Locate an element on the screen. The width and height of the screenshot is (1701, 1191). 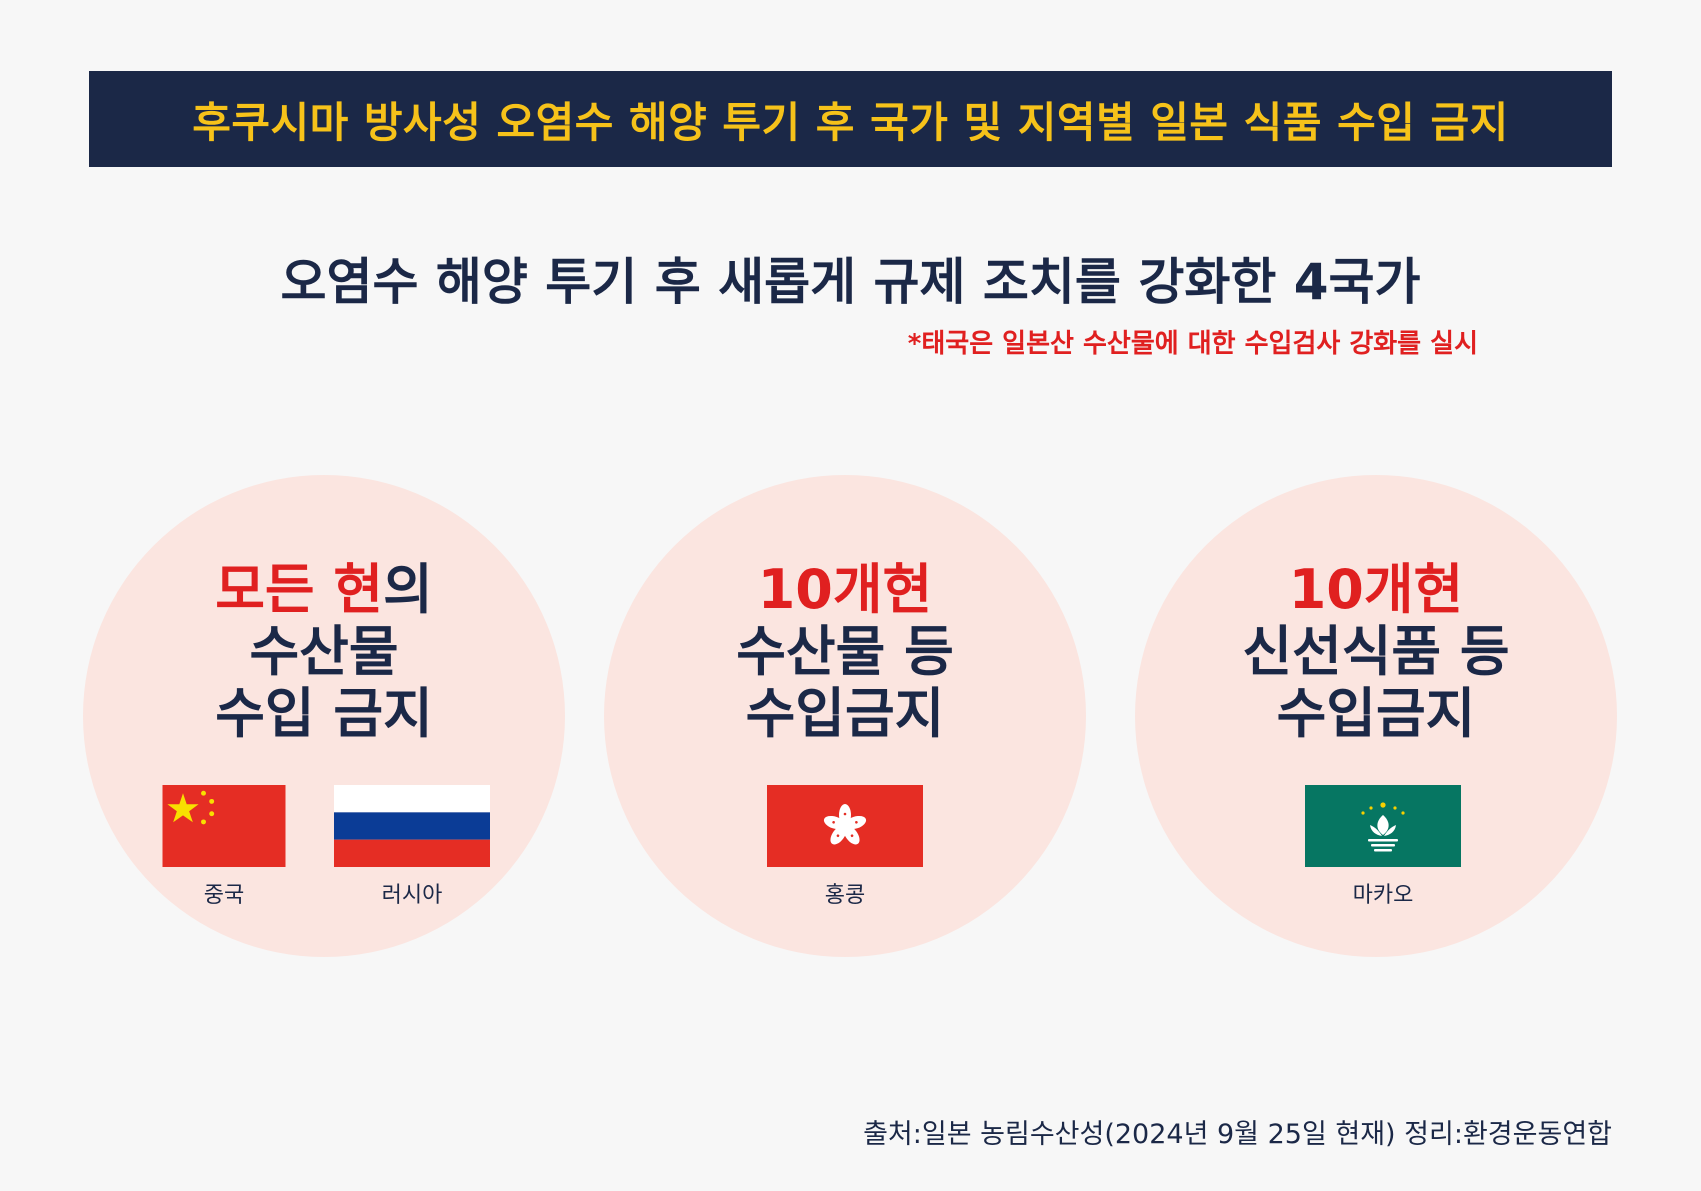
card-hongkong: 10개현 수산물 등 수입금지 홍콩 is located at coordinates (845, 716).